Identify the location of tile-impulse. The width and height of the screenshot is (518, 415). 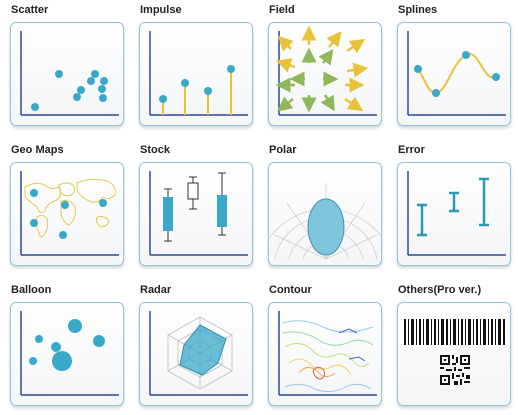
(196, 74).